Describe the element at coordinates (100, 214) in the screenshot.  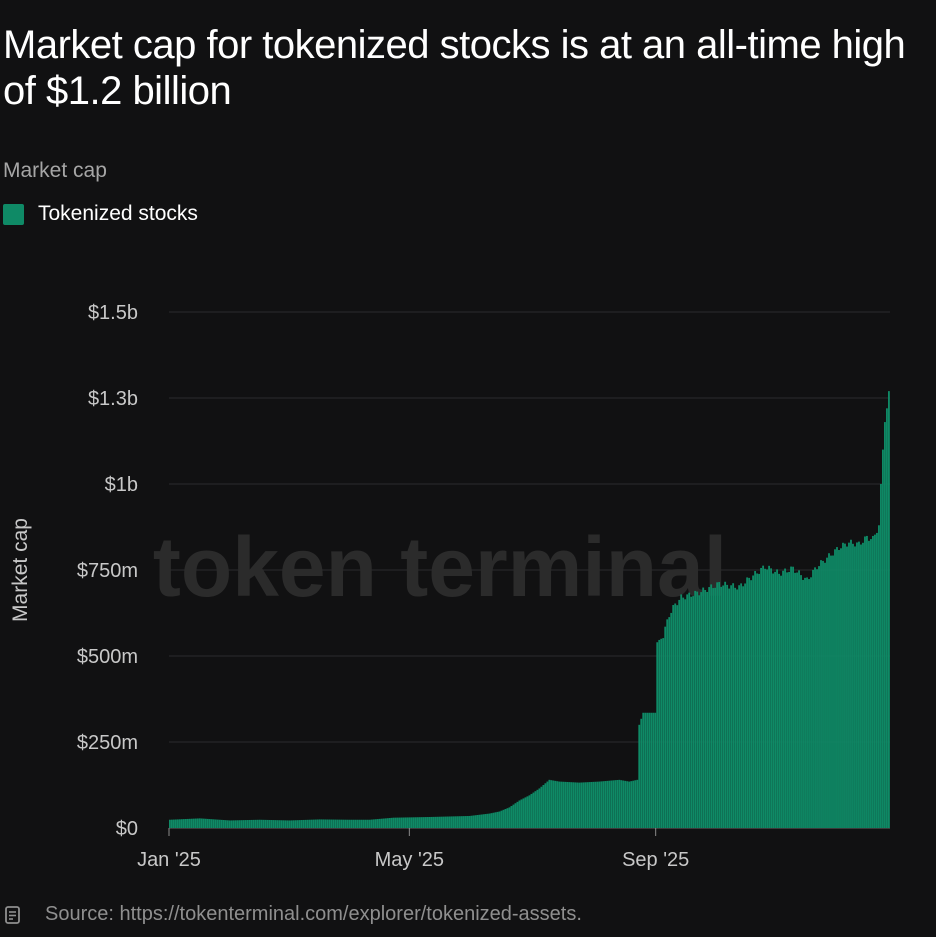
I see `legend: Tokenized stocks` at that location.